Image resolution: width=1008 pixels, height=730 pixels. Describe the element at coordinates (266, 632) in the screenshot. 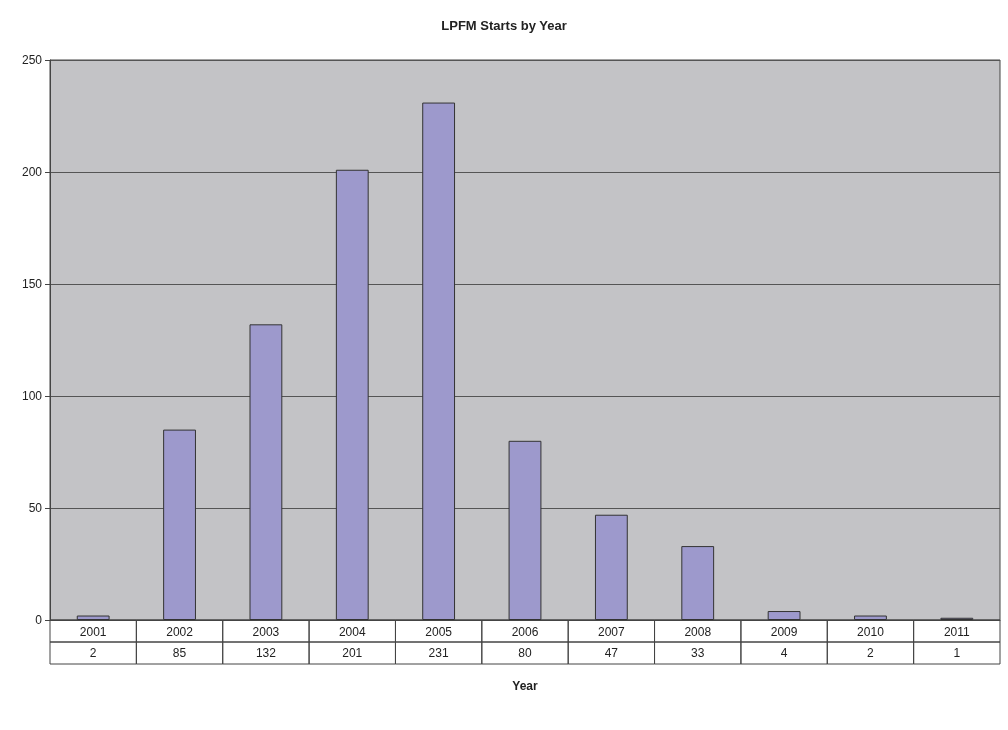

I see `x-tick-label: 2003` at that location.